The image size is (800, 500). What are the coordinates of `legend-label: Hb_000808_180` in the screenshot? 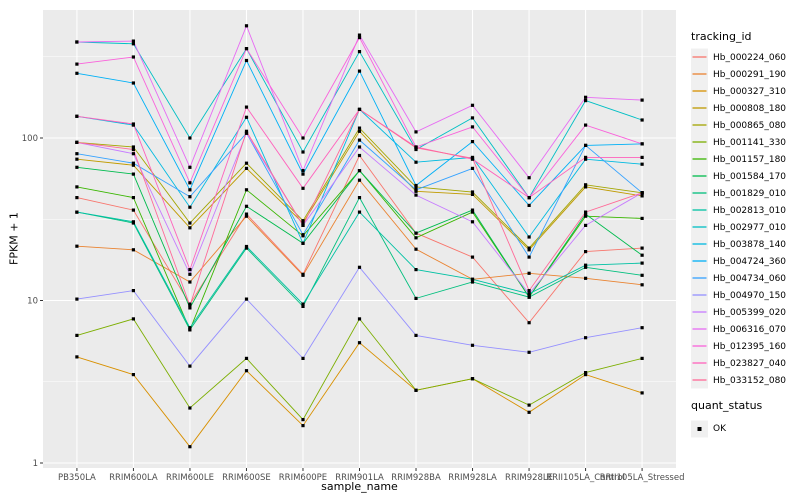 It's located at (749, 109).